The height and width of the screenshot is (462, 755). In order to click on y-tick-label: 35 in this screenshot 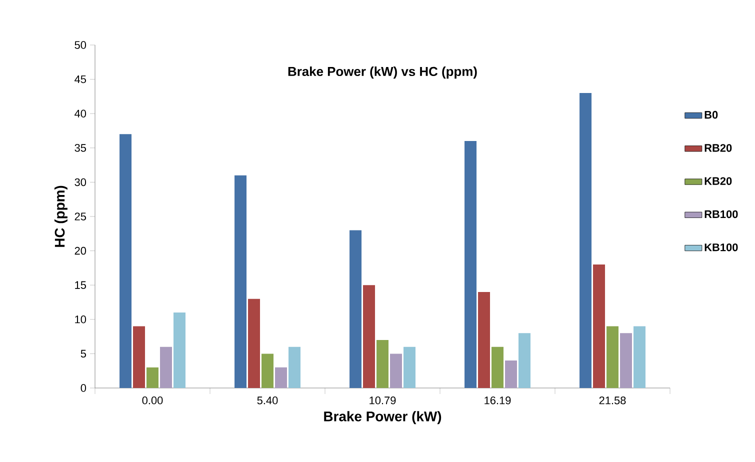, I will do `click(80, 148)`.